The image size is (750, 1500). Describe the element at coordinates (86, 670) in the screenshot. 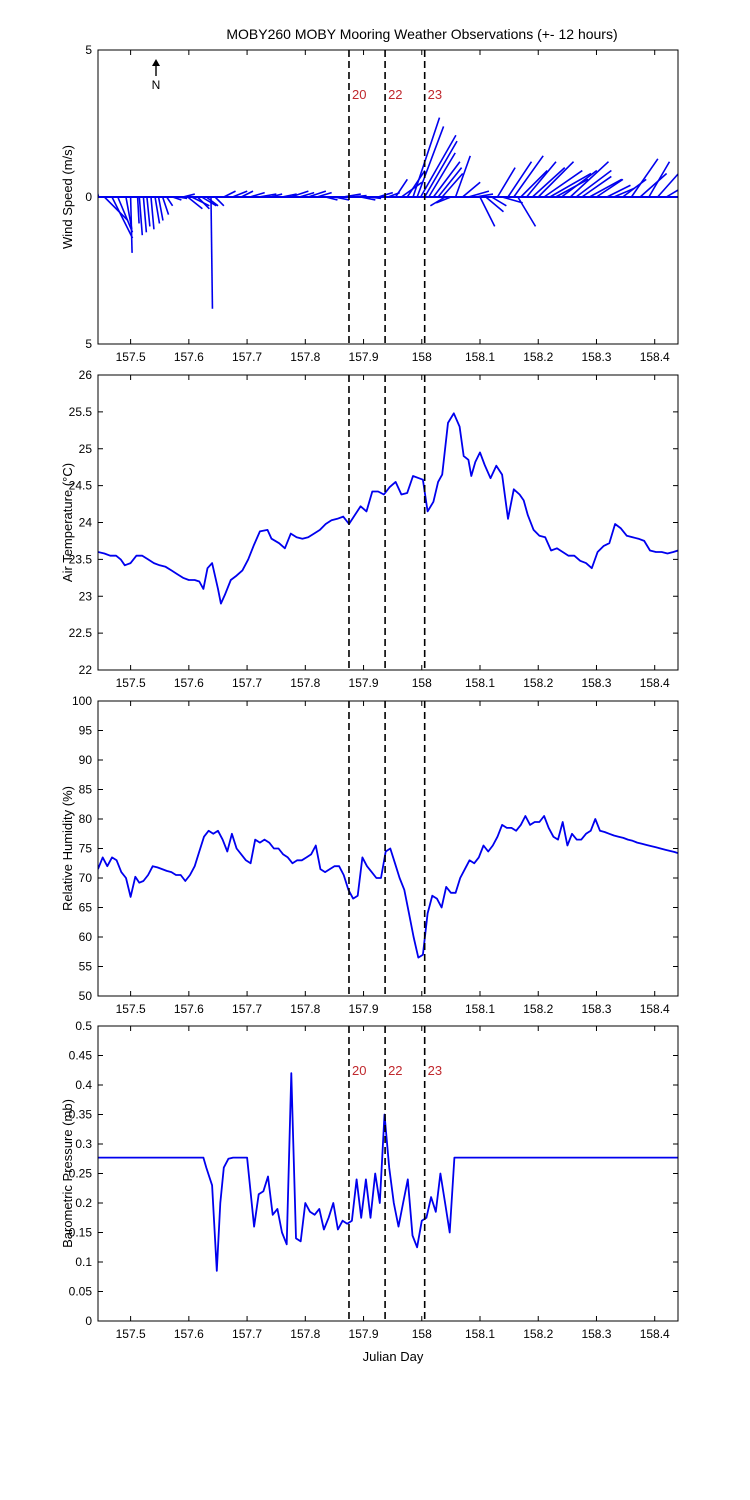

I see `y-tick-label: 22` at that location.